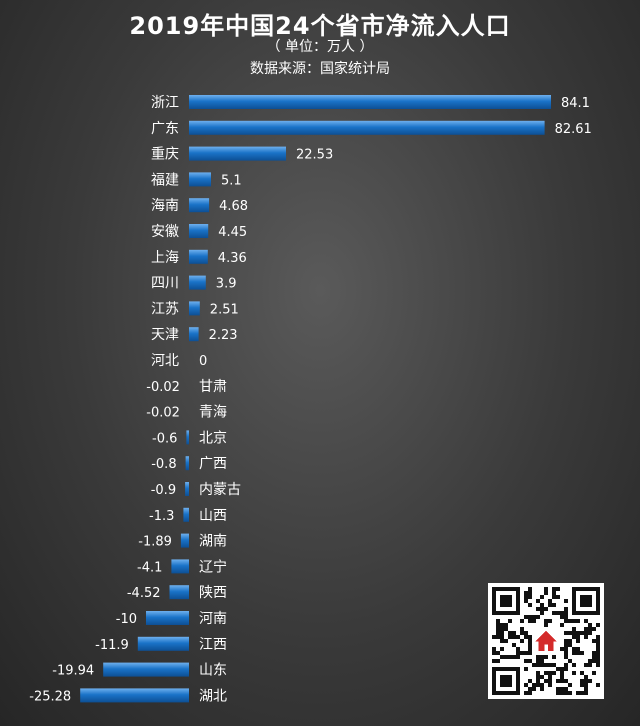 The image size is (640, 726). I want to click on category-label: 河南, so click(213, 619).